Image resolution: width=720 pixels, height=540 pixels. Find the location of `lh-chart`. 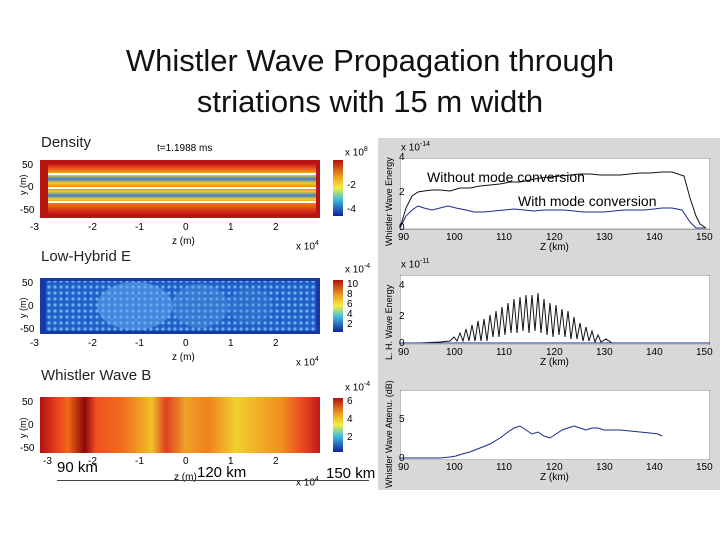

lh-chart is located at coordinates (555, 310).